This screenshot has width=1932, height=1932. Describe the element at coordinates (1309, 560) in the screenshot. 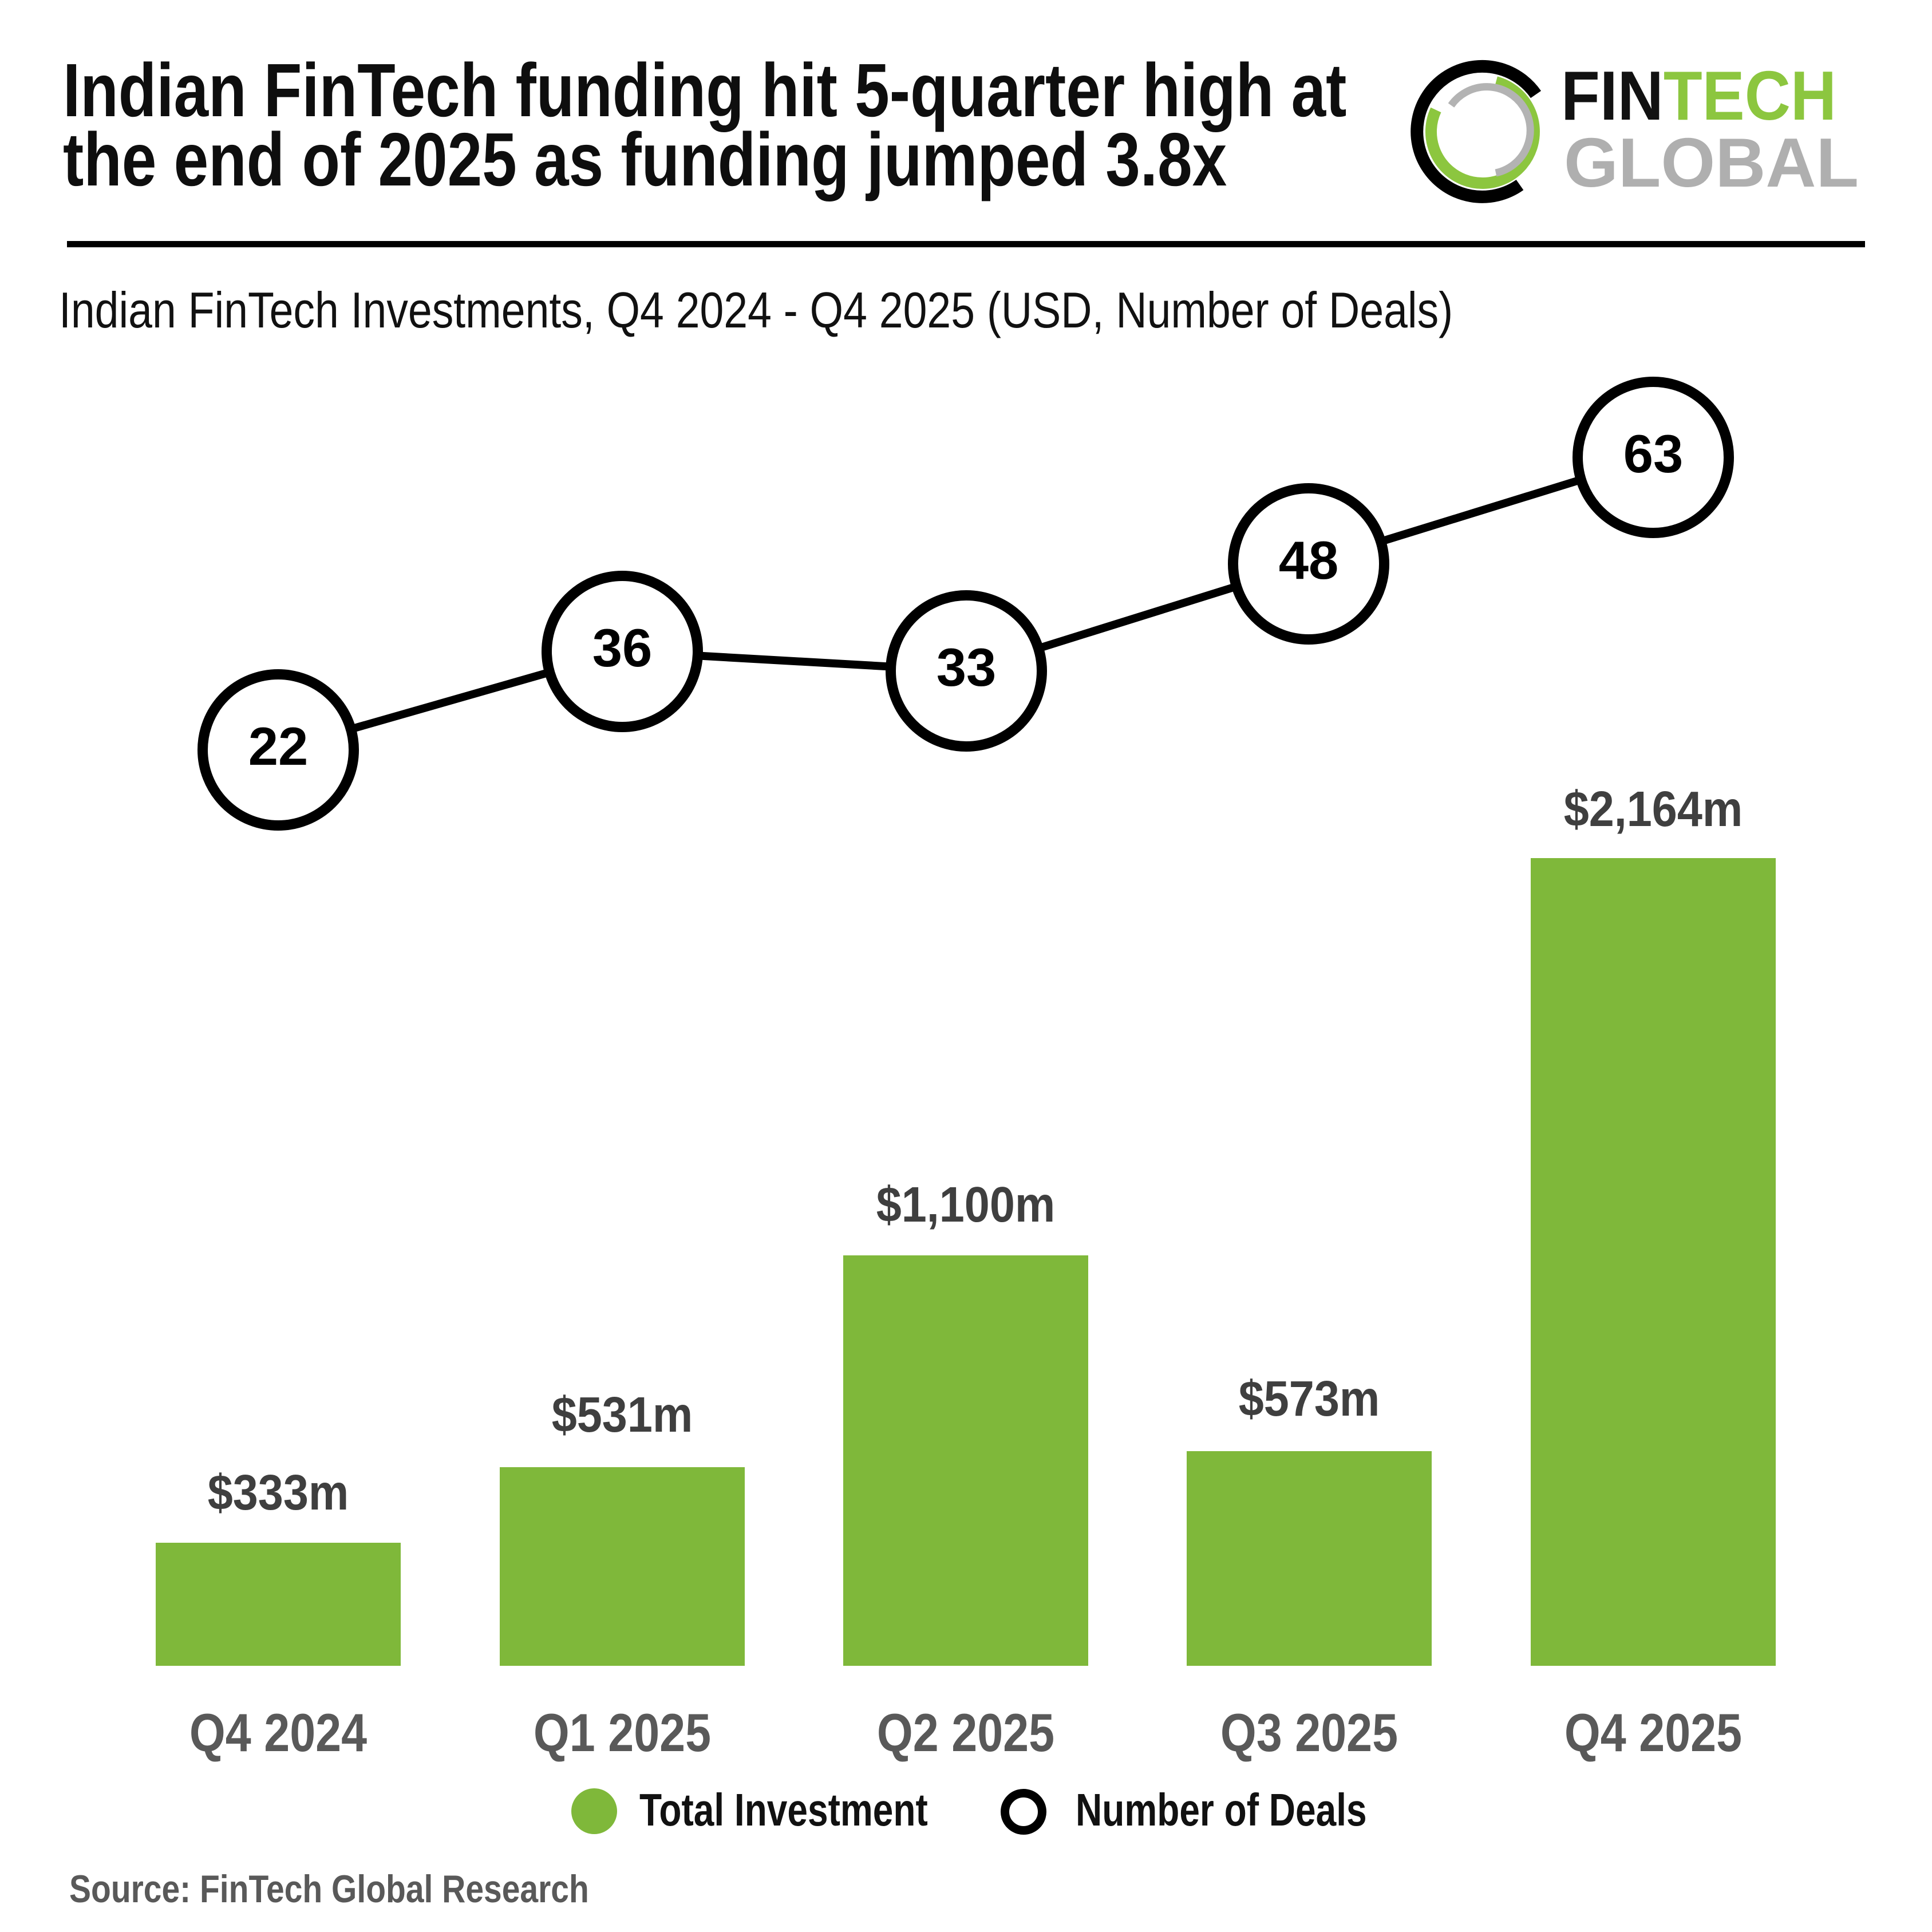

I see `svg-text: 48` at that location.